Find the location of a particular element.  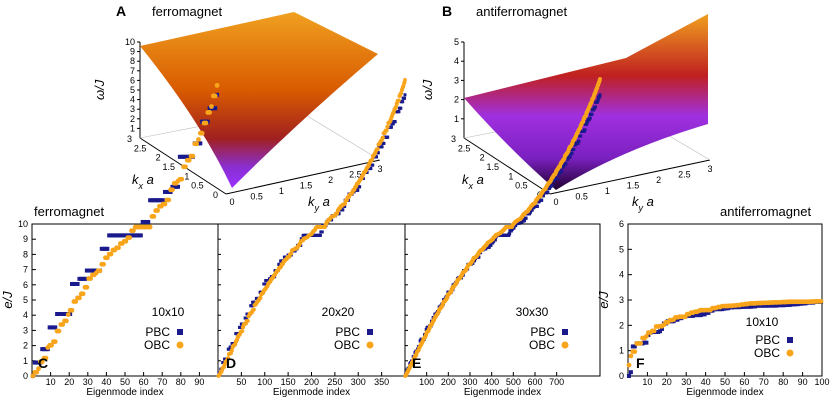

kx-ticks-a: 0 0.51 1.52 2.53 is located at coordinates (172, 167).